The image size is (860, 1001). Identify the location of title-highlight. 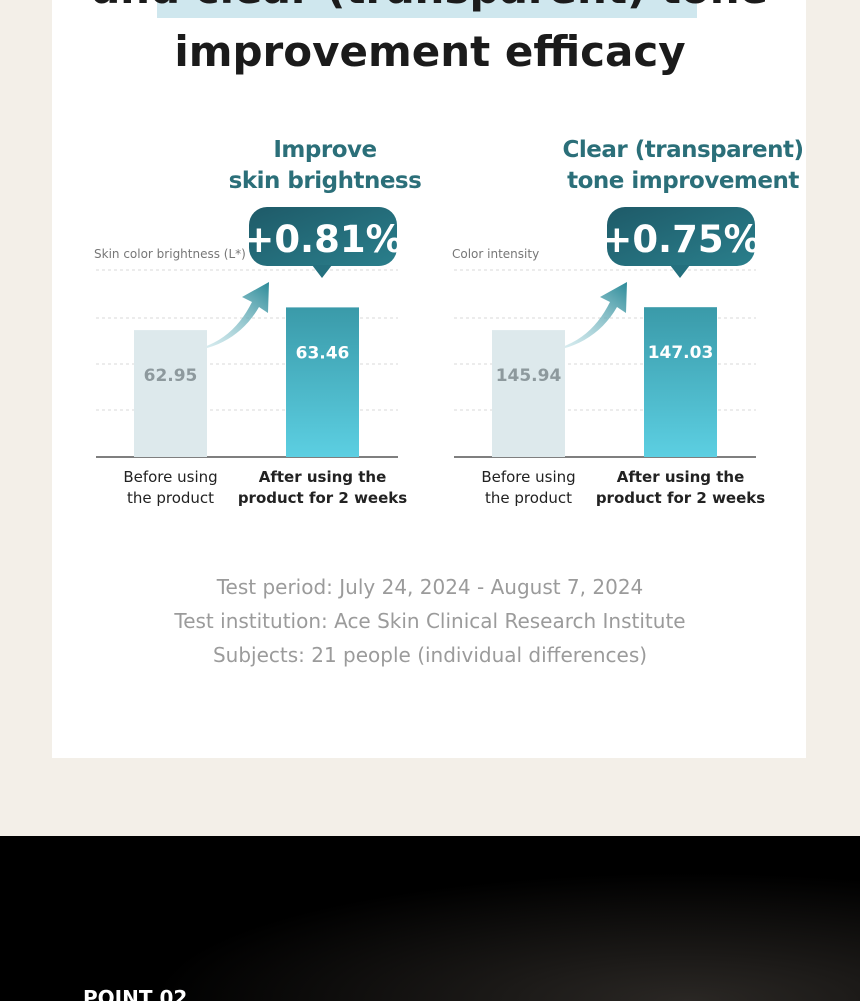
(427, 9).